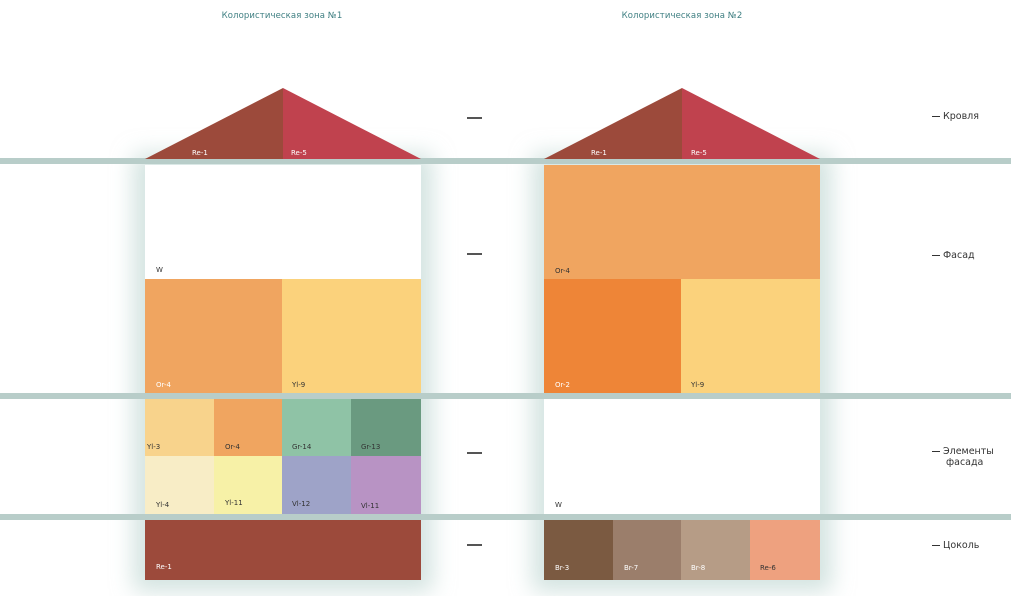 This screenshot has width=1011, height=596. Describe the element at coordinates (370, 506) in the screenshot. I see `element-code: Vl-11` at that location.